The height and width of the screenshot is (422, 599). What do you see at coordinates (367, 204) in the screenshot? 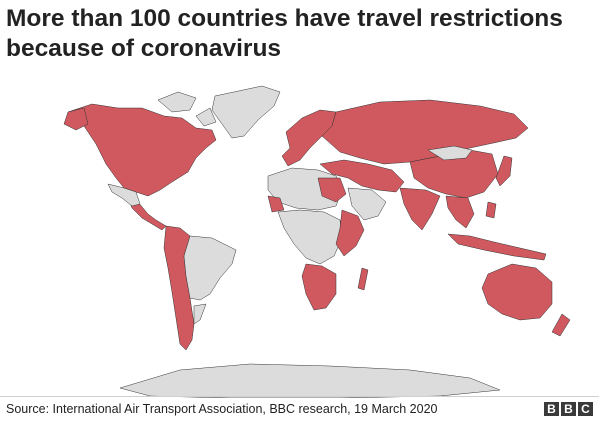
I see `region-arabian-peninsula` at bounding box center [367, 204].